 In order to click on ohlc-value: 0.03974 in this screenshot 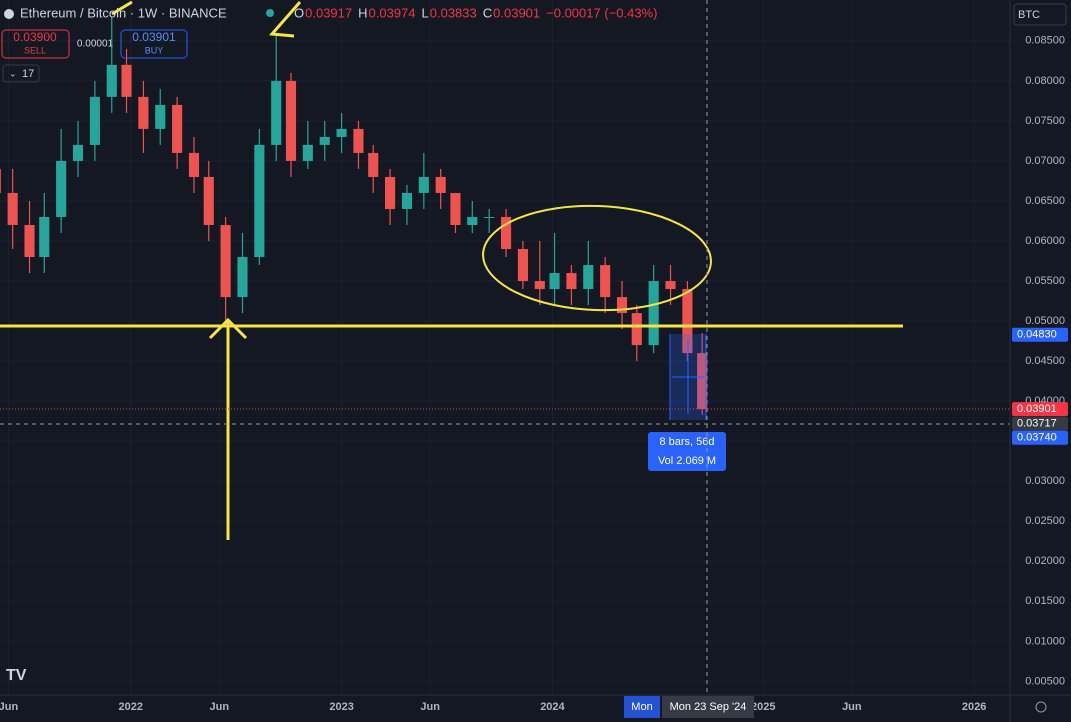, I will do `click(392, 12)`.